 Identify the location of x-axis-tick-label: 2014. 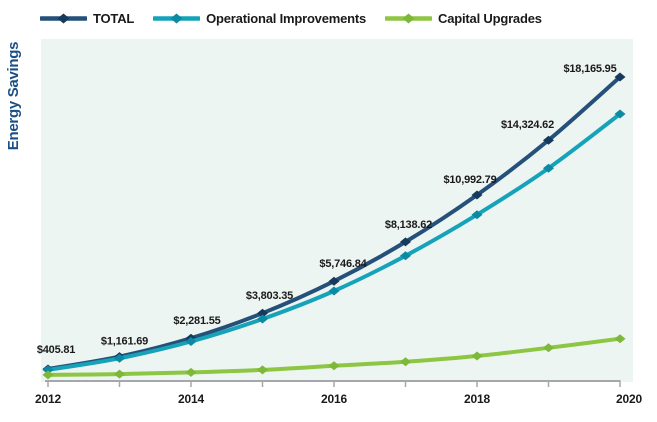
(191, 399).